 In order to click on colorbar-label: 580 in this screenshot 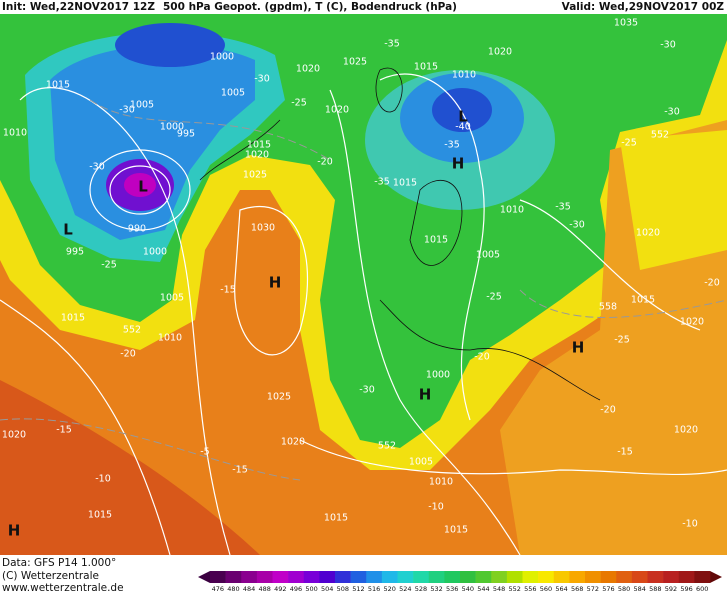, I will do `click(624, 589)`.